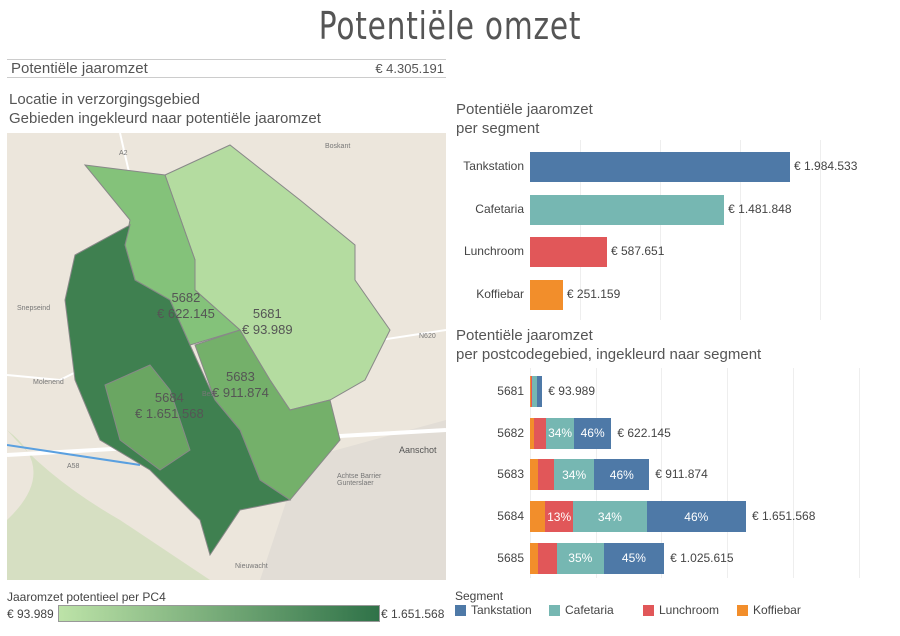  What do you see at coordinates (338, 146) in the screenshot?
I see `place-label: Boskant` at bounding box center [338, 146].